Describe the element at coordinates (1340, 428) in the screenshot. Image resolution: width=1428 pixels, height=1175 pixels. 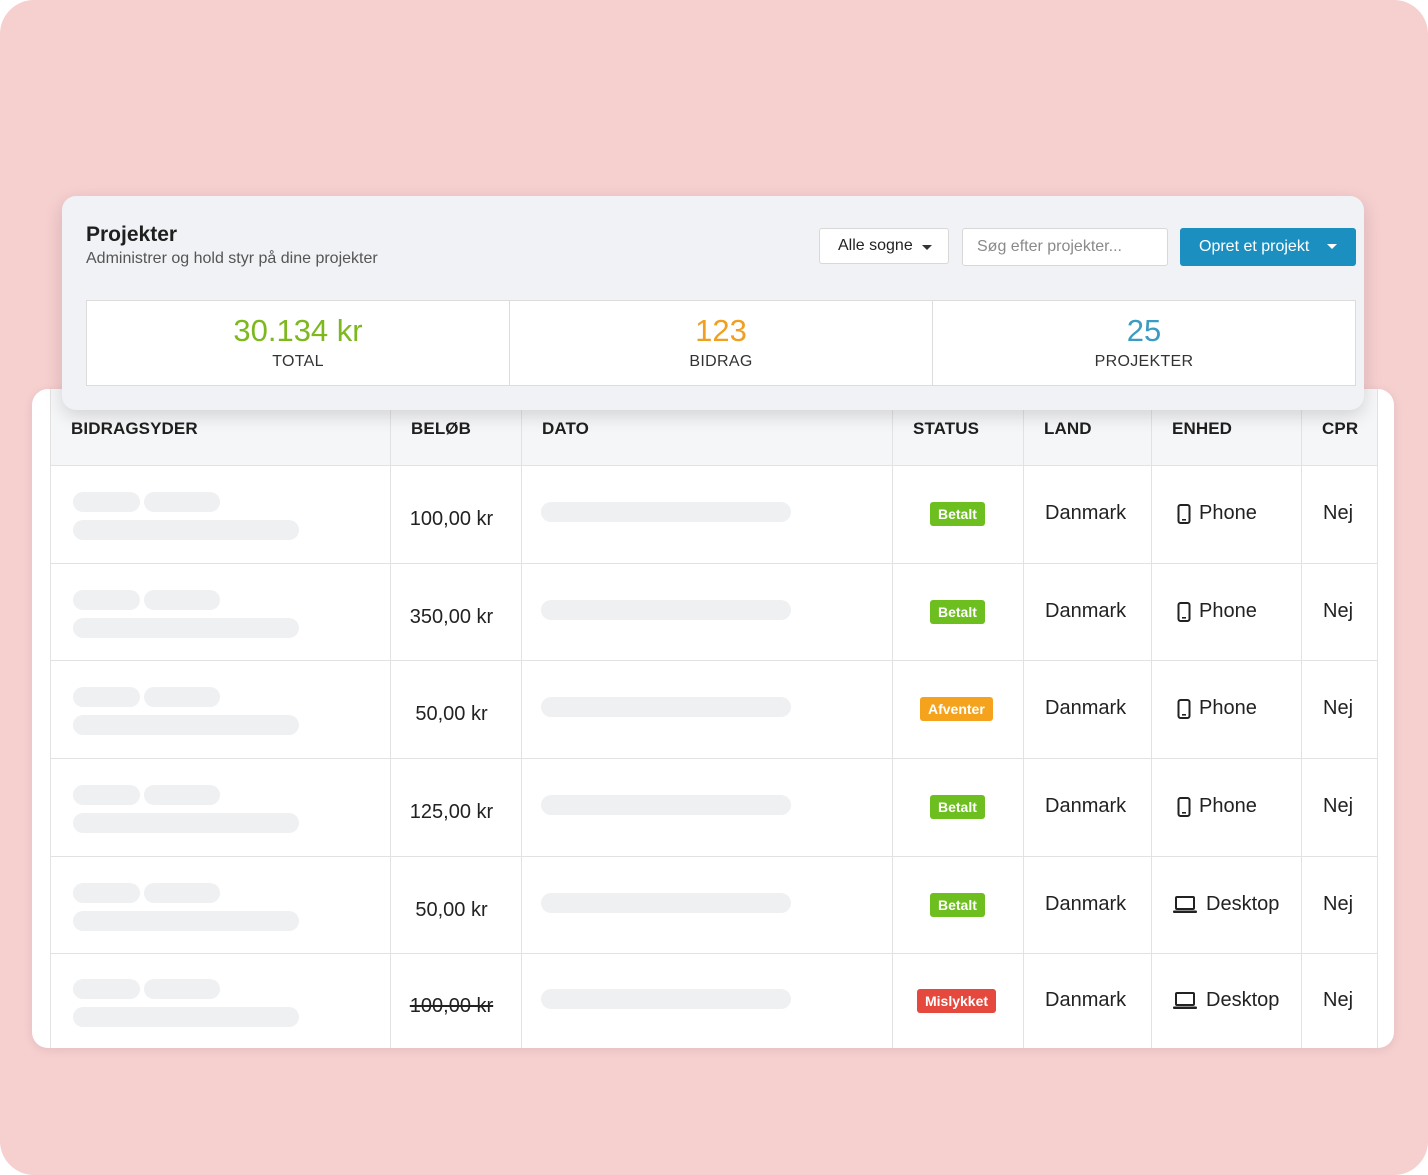
I see `column-header-cpr: CPR` at that location.